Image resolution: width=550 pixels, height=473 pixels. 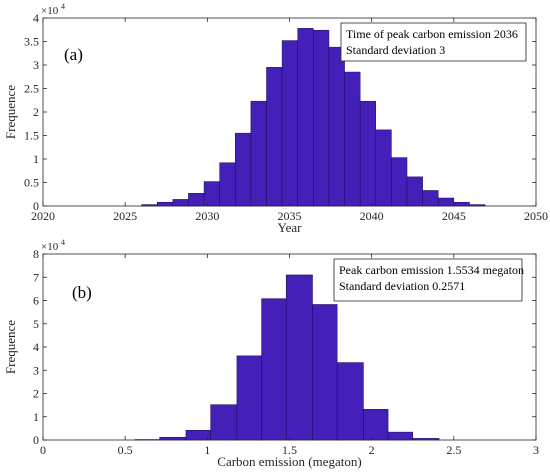 I want to click on y-exponent-b: ×10, so click(x=50, y=247).